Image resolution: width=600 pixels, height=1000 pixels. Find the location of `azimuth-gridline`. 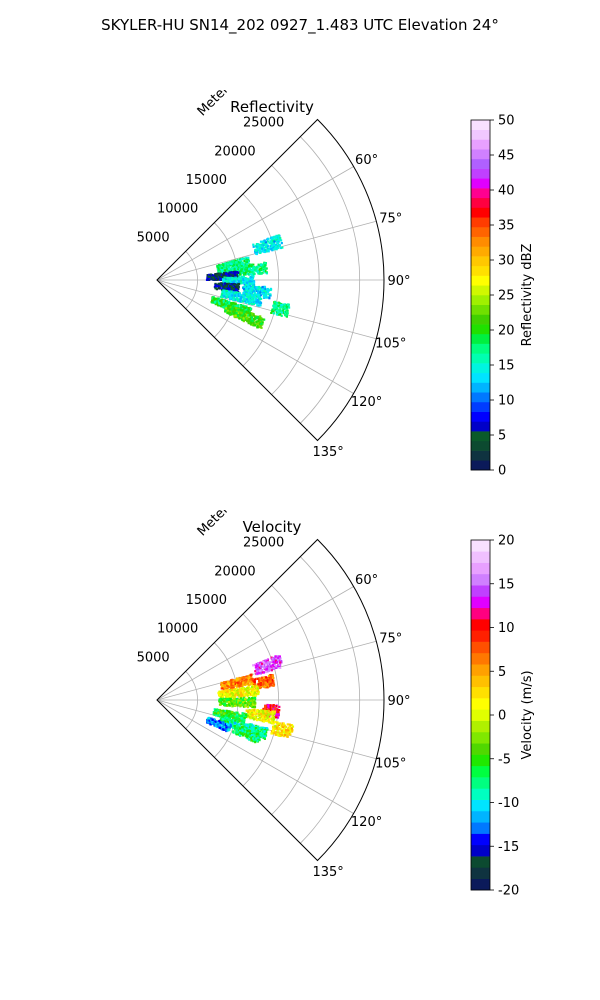

azimuth-gridline is located at coordinates (255, 643).